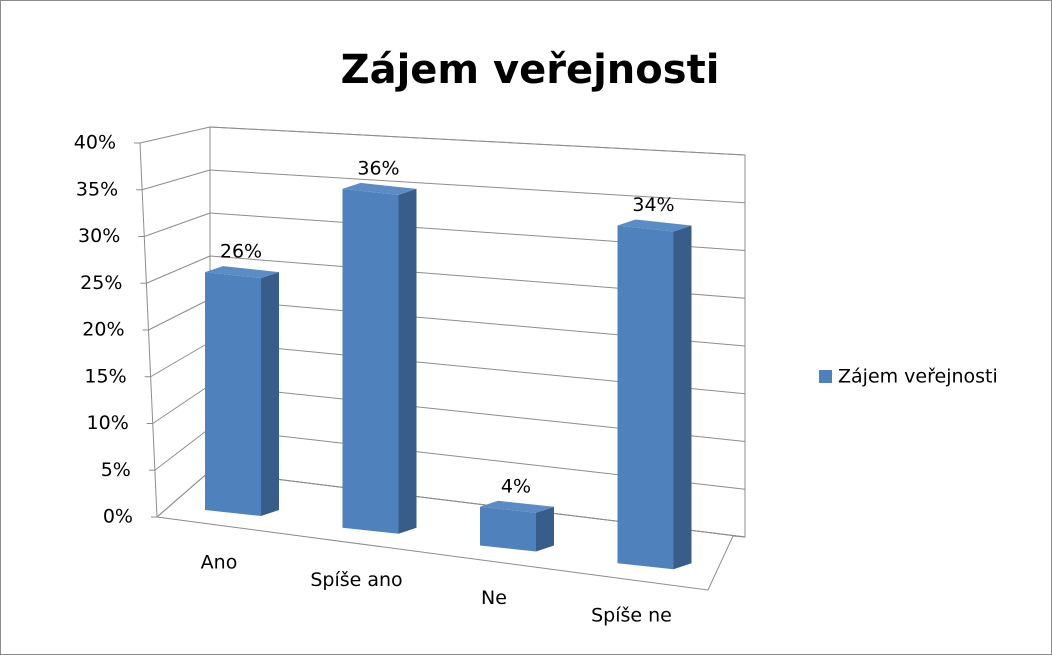 The height and width of the screenshot is (655, 1052). What do you see at coordinates (530, 70) in the screenshot?
I see `chart-title: Zájem veřejnosti` at bounding box center [530, 70].